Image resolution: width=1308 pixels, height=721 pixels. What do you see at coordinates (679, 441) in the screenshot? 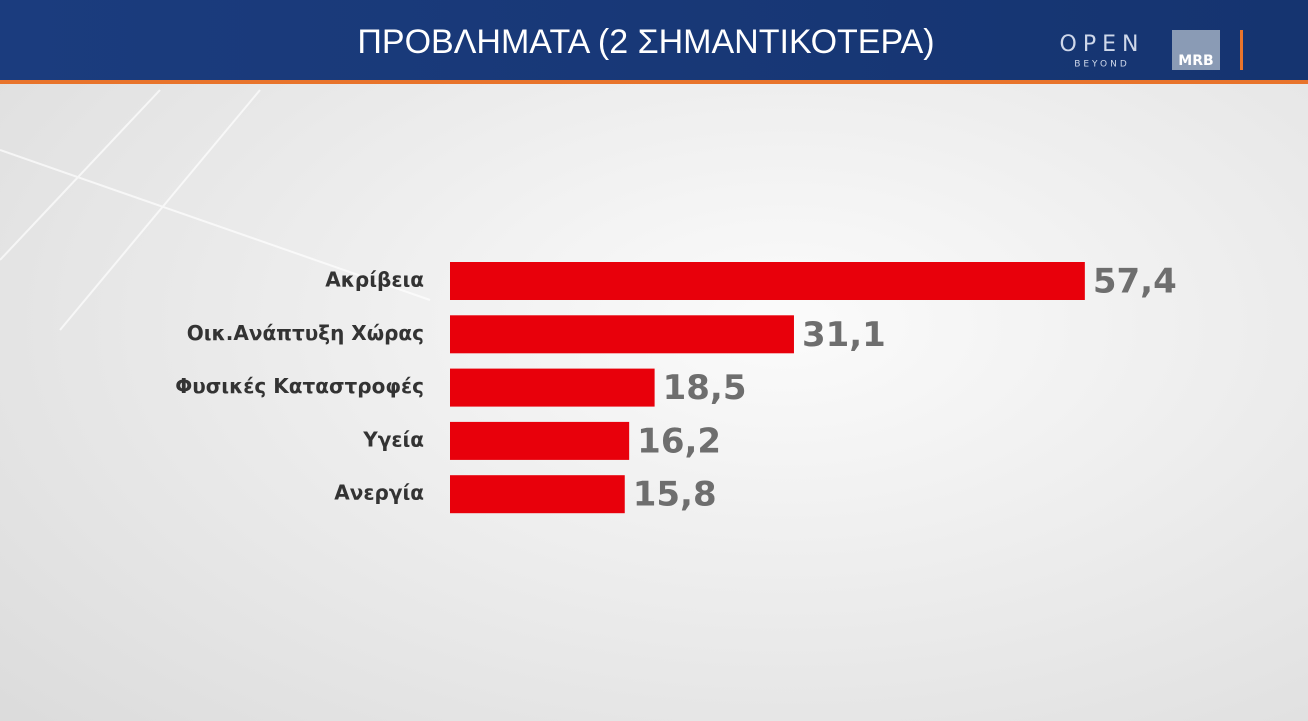
I see `value-label: 16,2` at bounding box center [679, 441].